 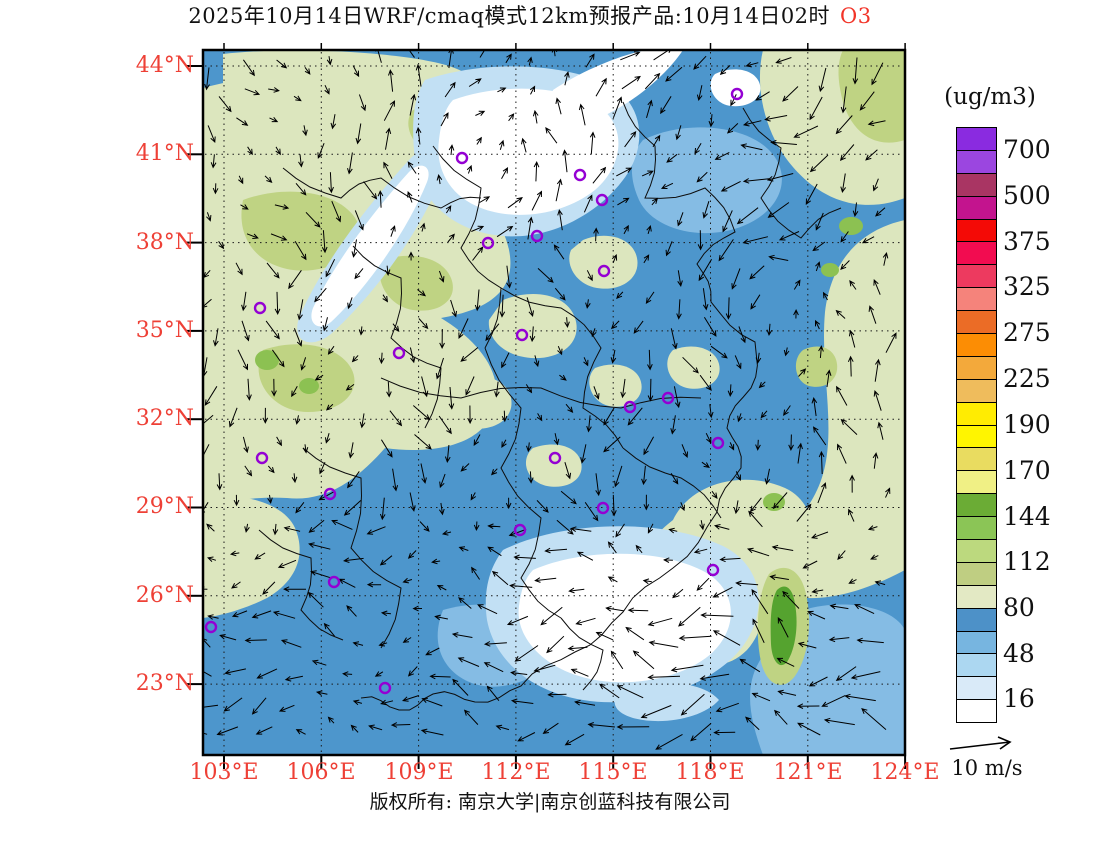 What do you see at coordinates (164, 65) in the screenshot?
I see `lat-label: 44°N` at bounding box center [164, 65].